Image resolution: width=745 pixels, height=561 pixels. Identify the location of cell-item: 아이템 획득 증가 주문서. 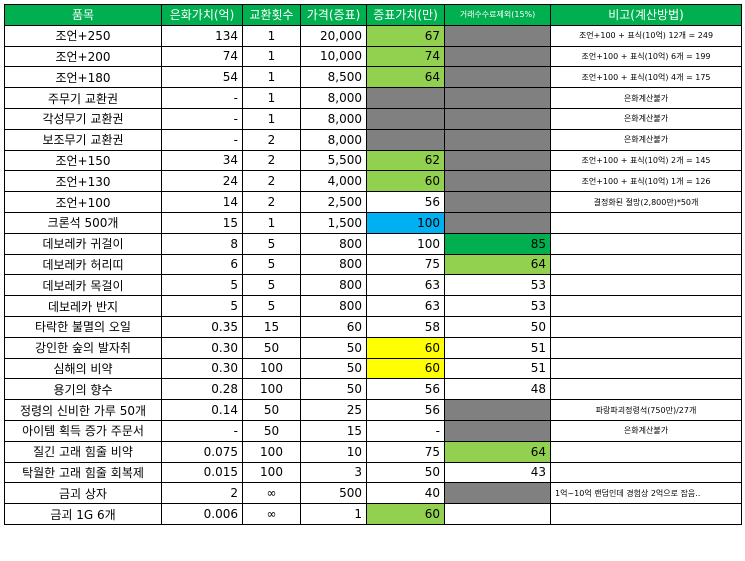
(83, 430).